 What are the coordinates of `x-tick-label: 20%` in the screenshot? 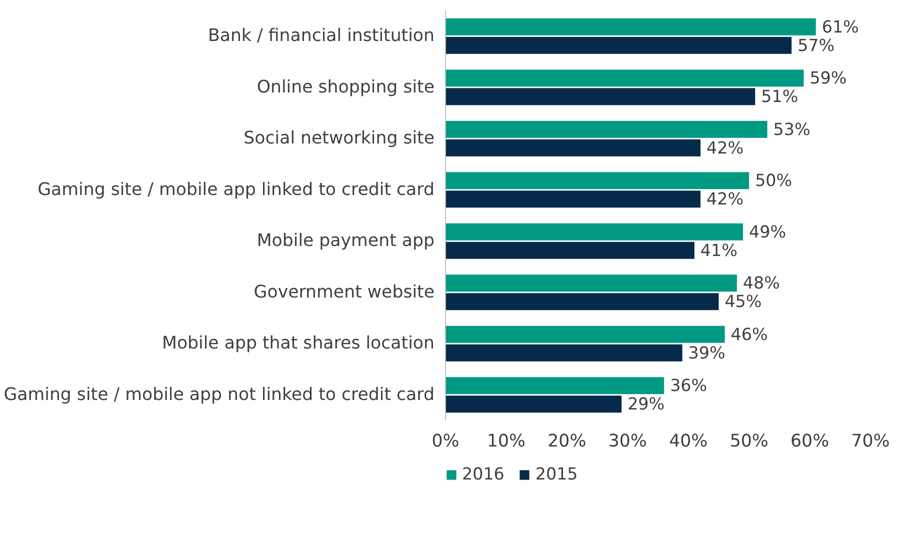 It's located at (567, 442).